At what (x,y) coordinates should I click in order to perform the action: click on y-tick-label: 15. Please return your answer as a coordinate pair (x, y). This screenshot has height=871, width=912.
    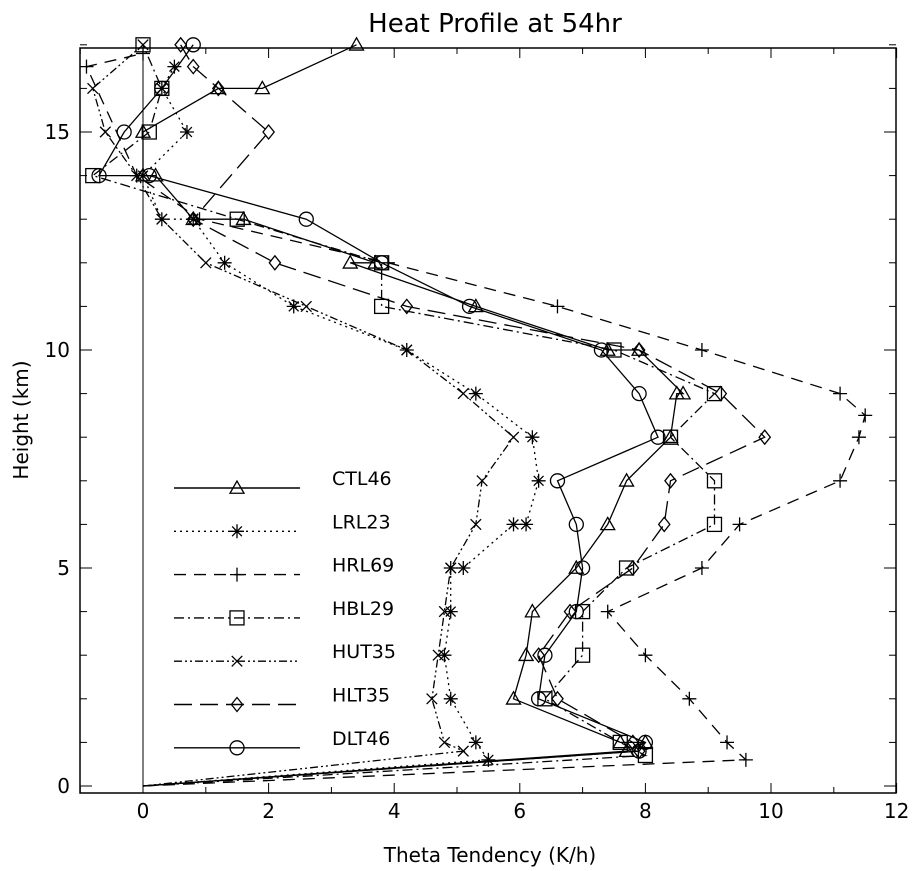
    Looking at the image, I should click on (57, 132).